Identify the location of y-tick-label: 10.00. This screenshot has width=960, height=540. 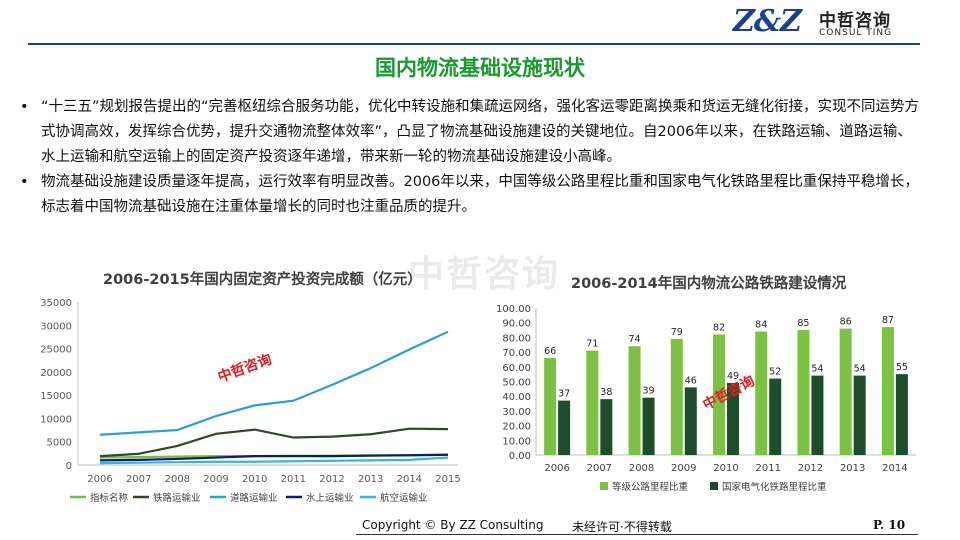
(516, 441).